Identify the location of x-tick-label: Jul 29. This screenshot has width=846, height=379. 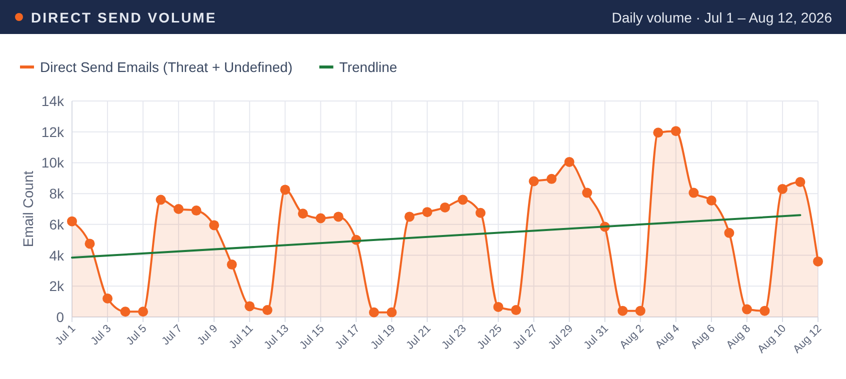
(561, 337).